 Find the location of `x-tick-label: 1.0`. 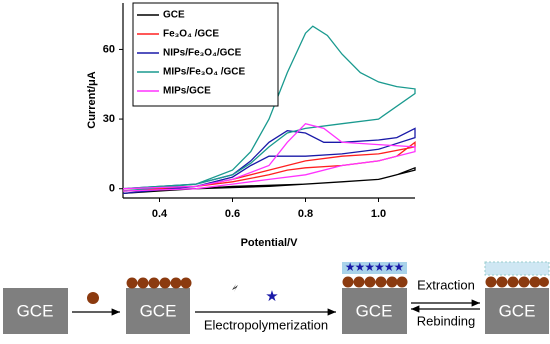

x-tick-label: 1.0 is located at coordinates (378, 214).